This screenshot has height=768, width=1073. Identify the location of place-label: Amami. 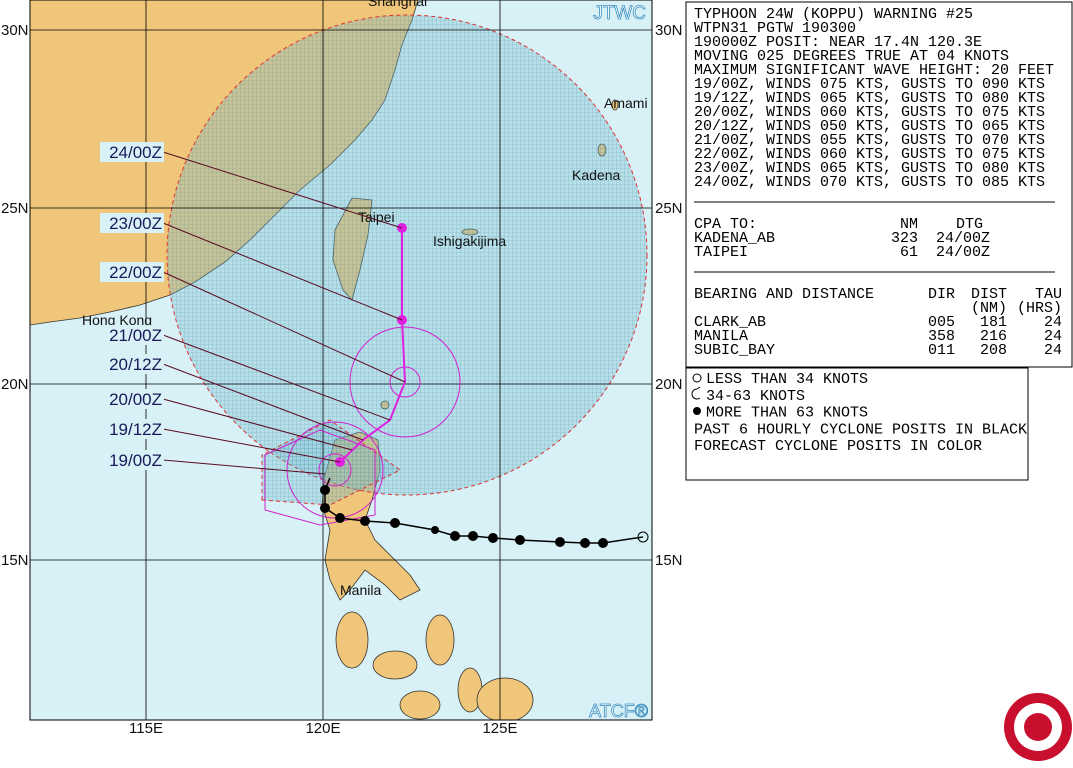
(626, 103).